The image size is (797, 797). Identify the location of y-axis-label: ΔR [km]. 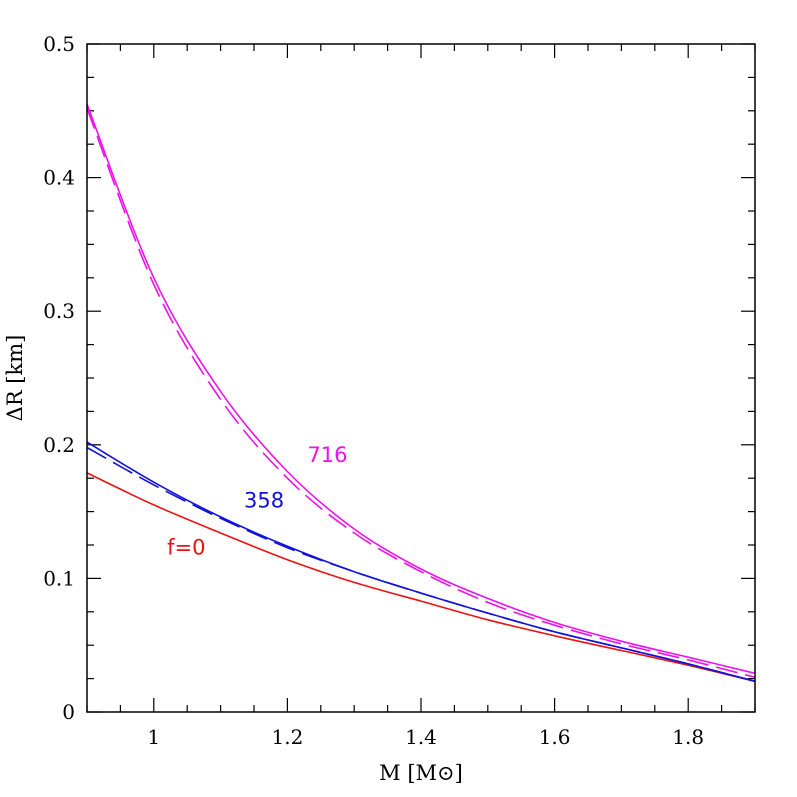
(15, 378).